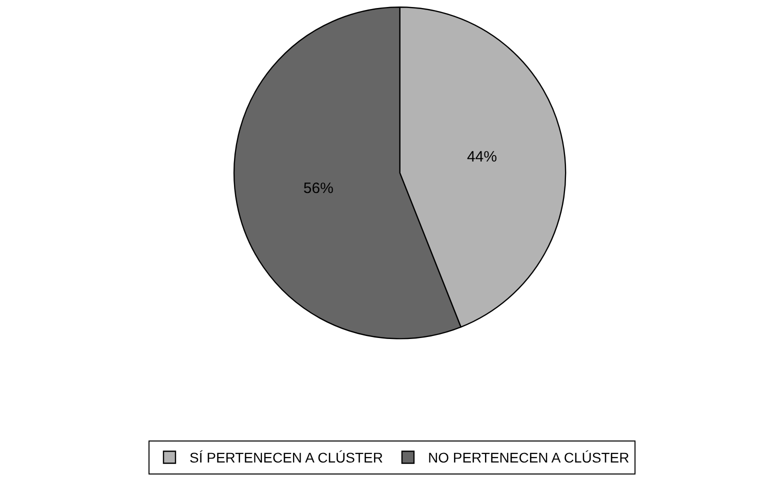 Image resolution: width=784 pixels, height=477 pixels. I want to click on legend-label: NO PERTENECEN A CLÚSTER, so click(529, 458).